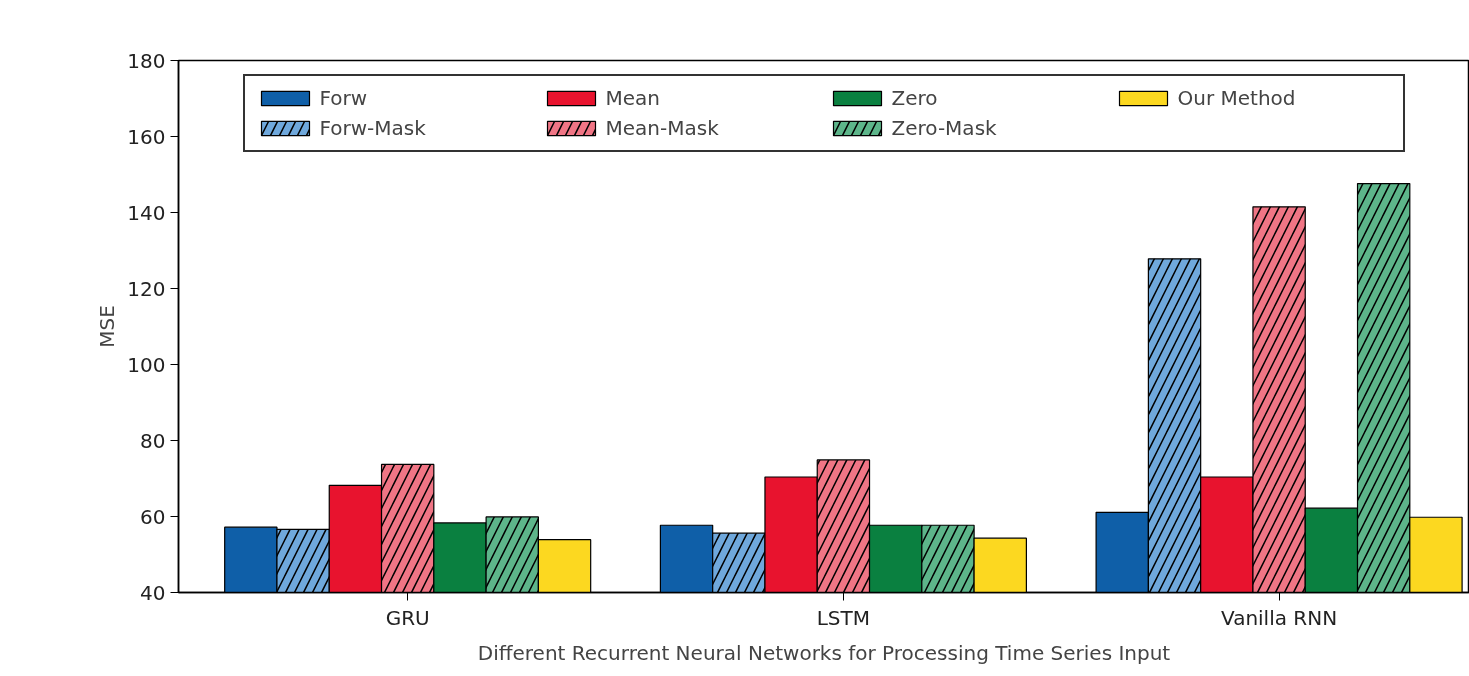 Image resolution: width=1469 pixels, height=676 pixels. I want to click on x-axis-title: Different Recurrent Neural Networks for Processing Time Series Input, so click(824, 652).